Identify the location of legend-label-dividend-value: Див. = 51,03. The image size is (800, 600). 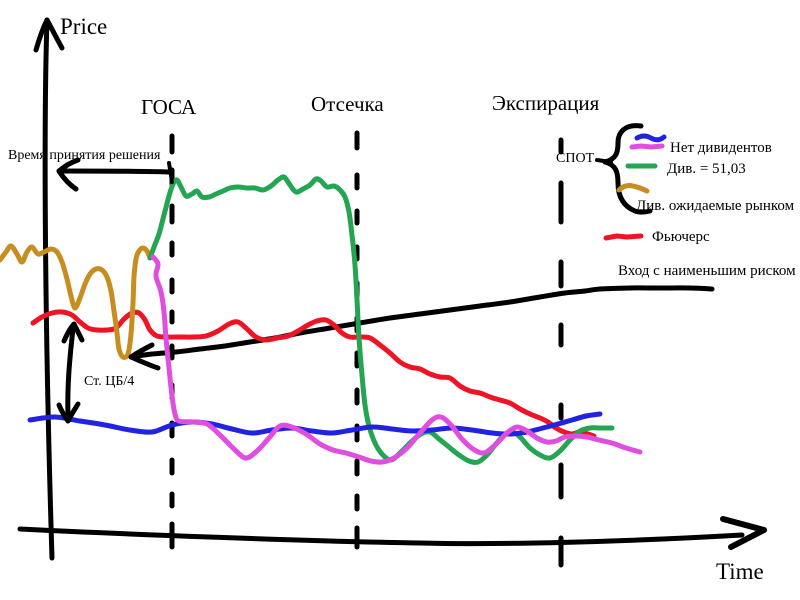
(706, 169).